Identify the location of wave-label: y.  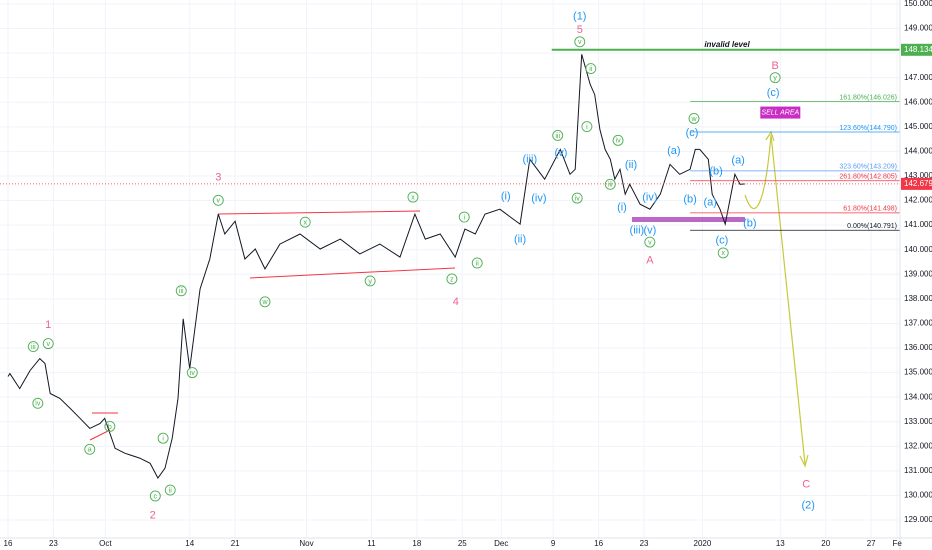
(775, 78).